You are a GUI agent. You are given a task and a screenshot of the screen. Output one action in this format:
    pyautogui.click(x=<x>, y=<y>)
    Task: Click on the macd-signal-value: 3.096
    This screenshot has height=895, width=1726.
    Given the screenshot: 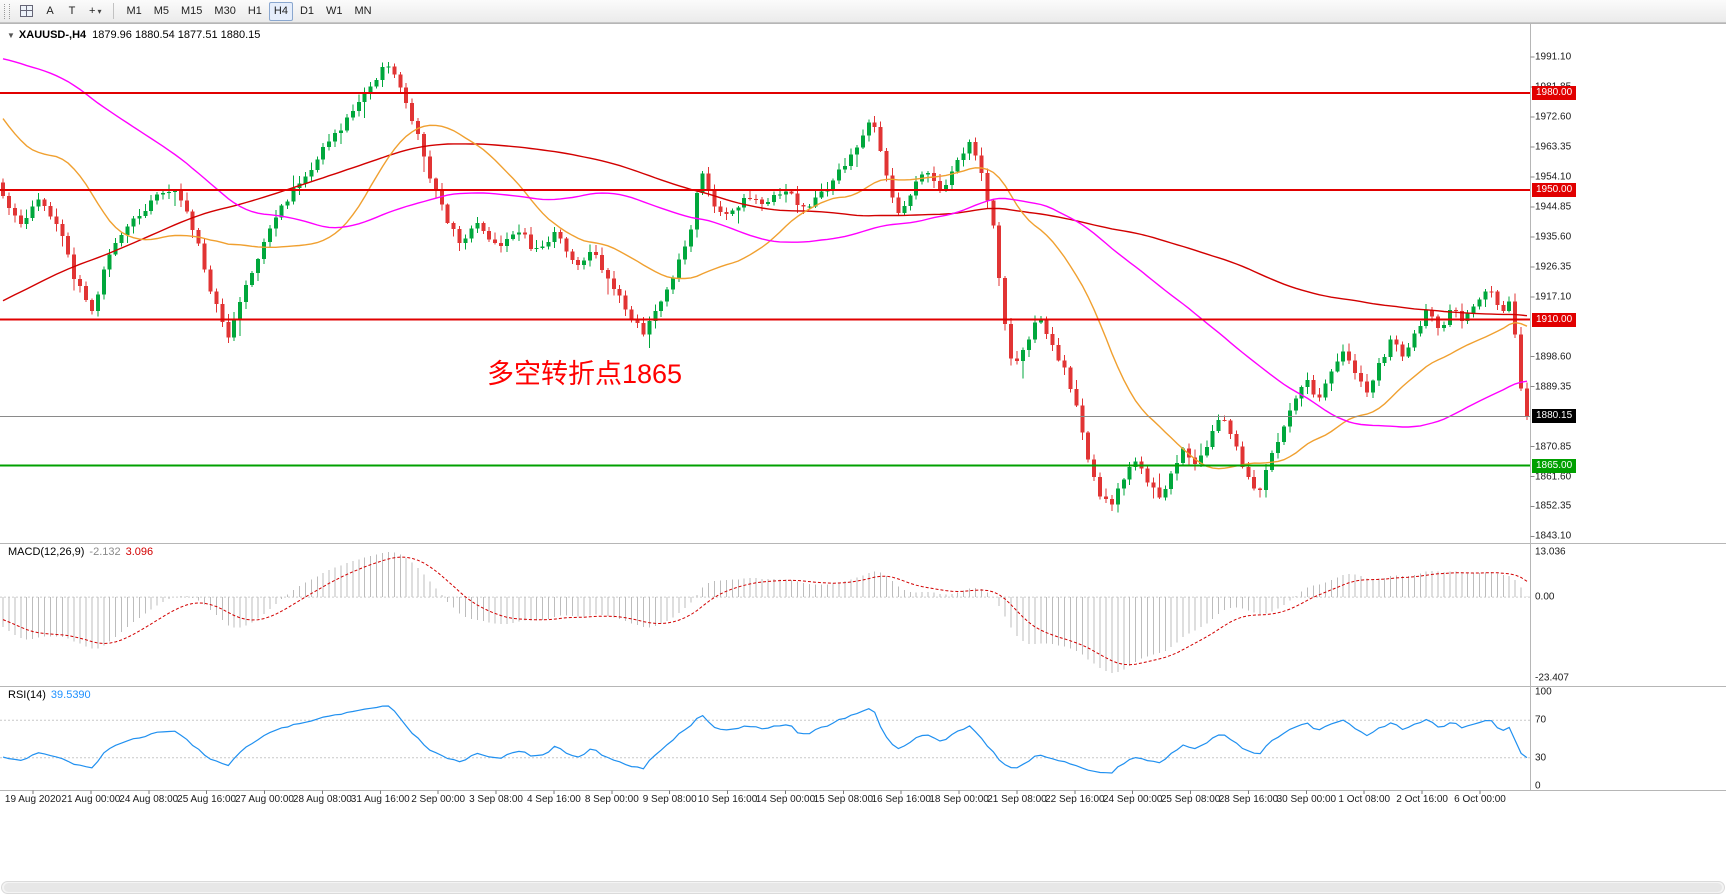 What is the action you would take?
    pyautogui.click(x=139, y=552)
    